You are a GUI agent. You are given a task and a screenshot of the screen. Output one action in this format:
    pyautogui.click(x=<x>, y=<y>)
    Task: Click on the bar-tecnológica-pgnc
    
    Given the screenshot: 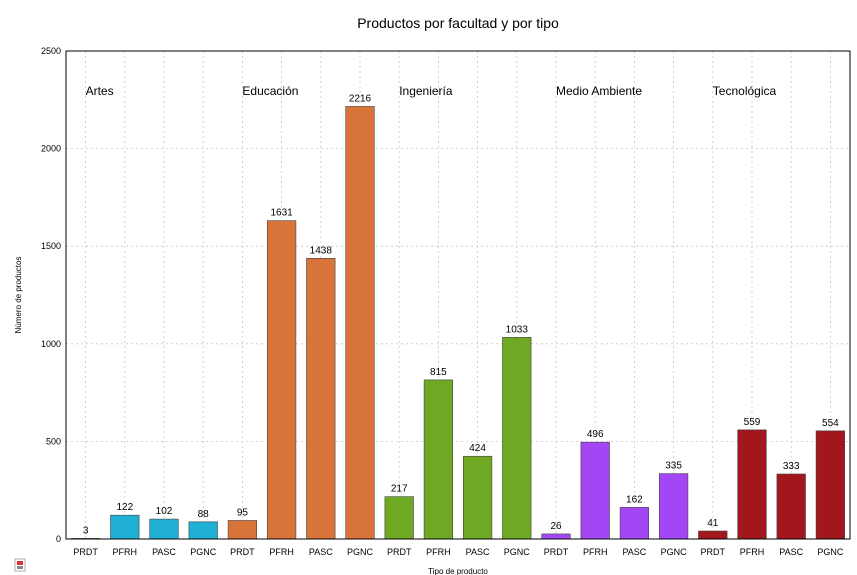 What is the action you would take?
    pyautogui.click(x=830, y=485)
    